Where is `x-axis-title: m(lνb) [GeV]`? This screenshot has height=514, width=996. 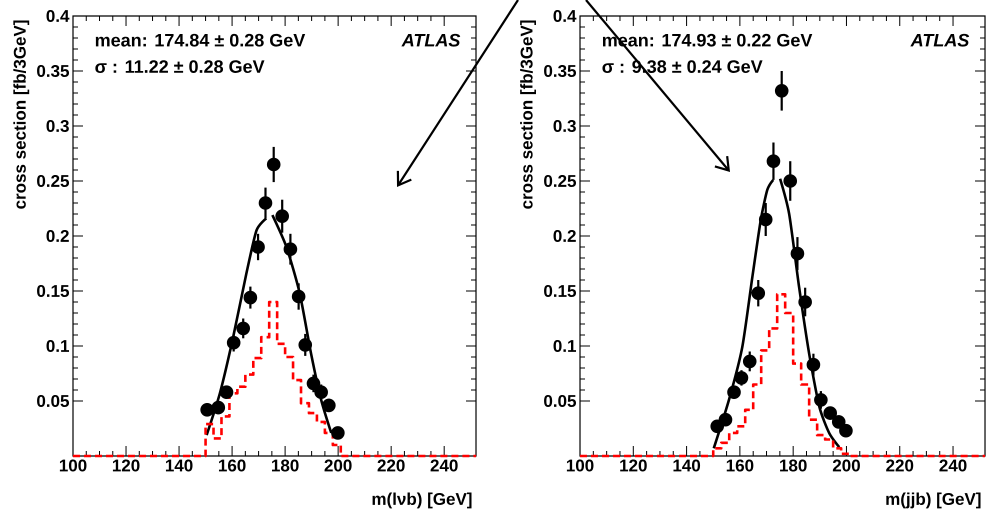 x-axis-title: m(lνb) [GeV] is located at coordinates (422, 500).